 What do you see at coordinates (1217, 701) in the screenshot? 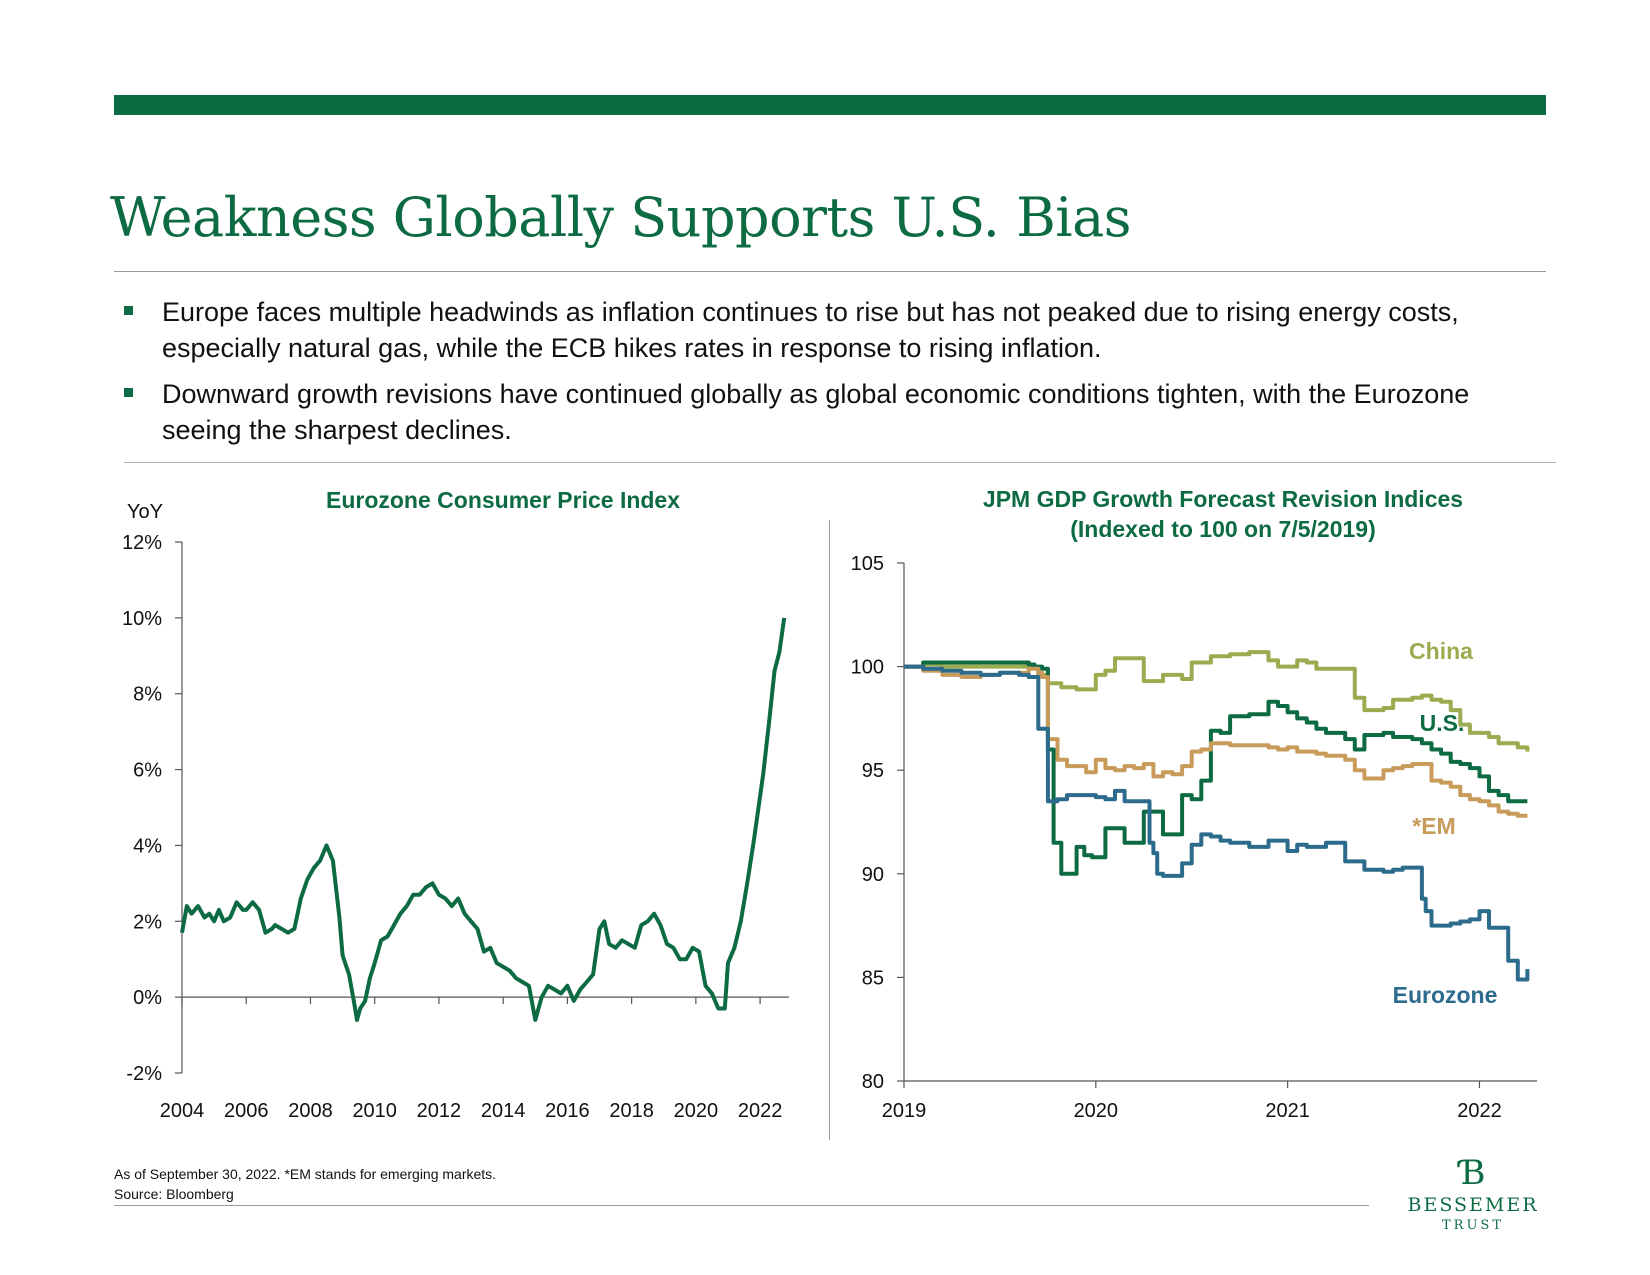
I see `china-series-line` at bounding box center [1217, 701].